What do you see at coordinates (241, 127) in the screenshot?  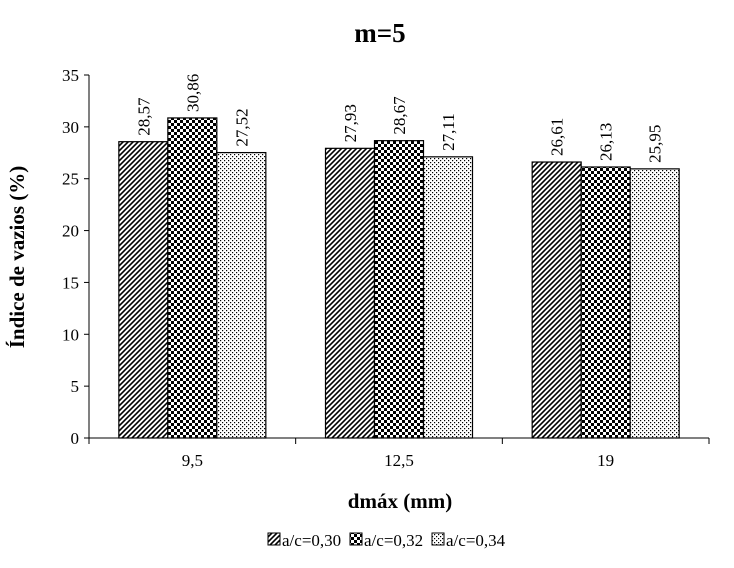 I see `bar-value-label: 27,52` at bounding box center [241, 127].